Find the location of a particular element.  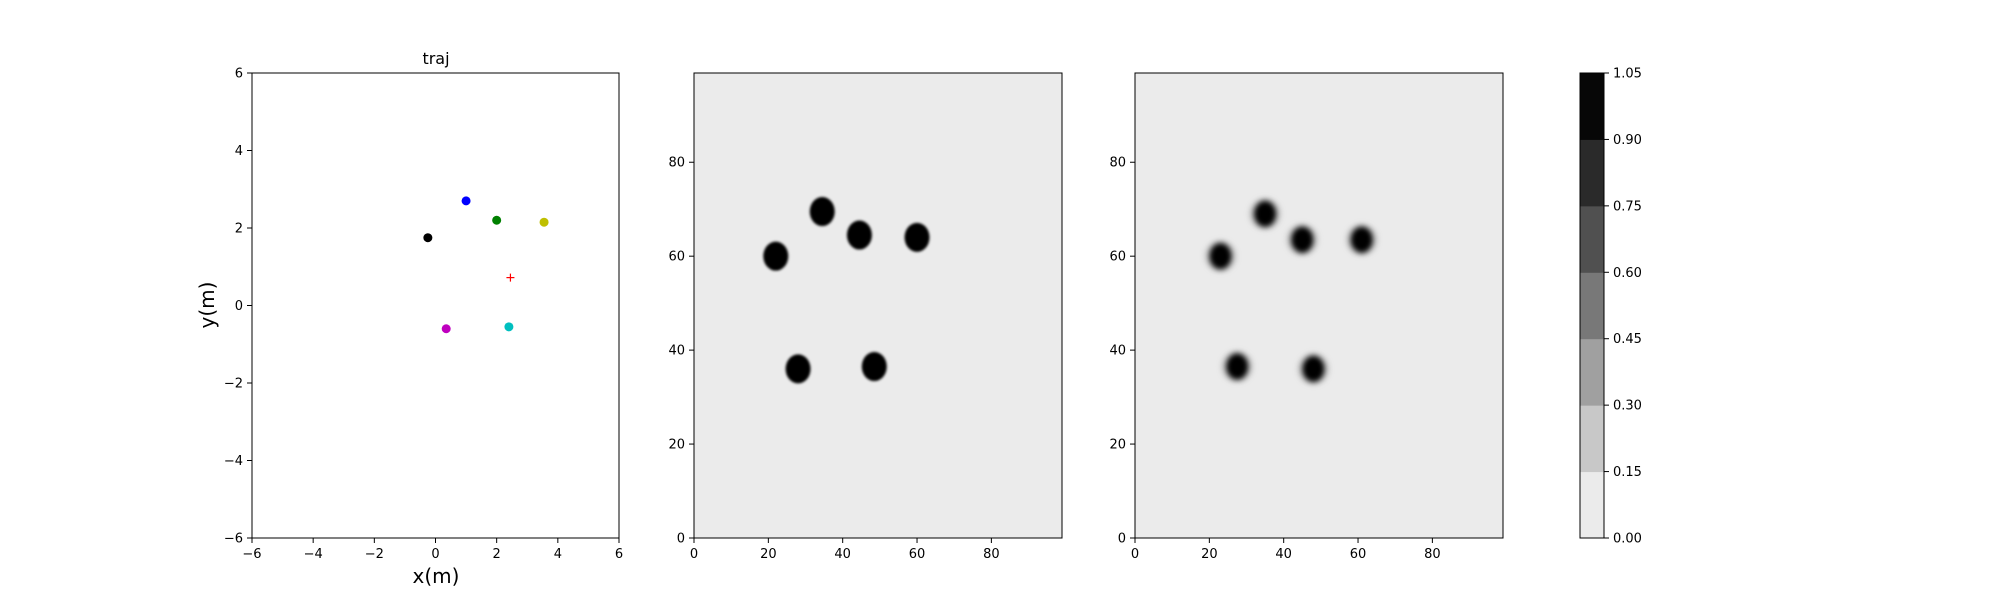

colorbar-bands is located at coordinates (1592, 306).